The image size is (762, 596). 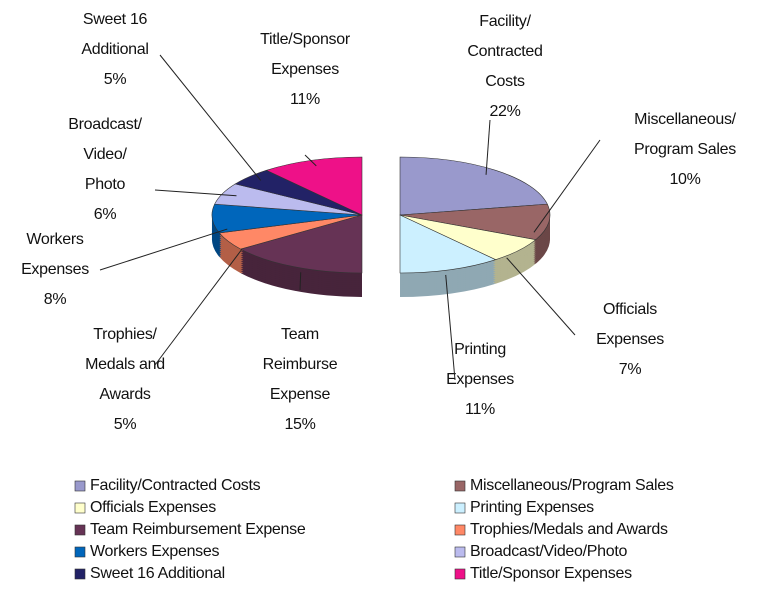 What do you see at coordinates (105, 154) in the screenshot?
I see `slice-label: Video/` at bounding box center [105, 154].